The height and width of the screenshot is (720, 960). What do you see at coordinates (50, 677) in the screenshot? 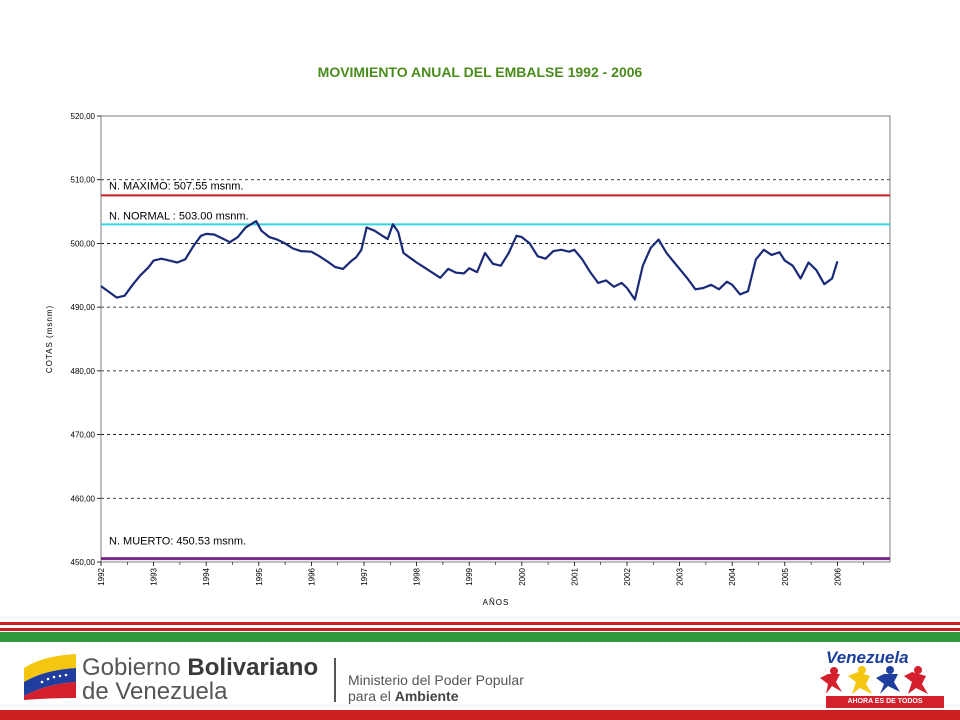
I see `venezuela-flag-logo-icon` at bounding box center [50, 677].